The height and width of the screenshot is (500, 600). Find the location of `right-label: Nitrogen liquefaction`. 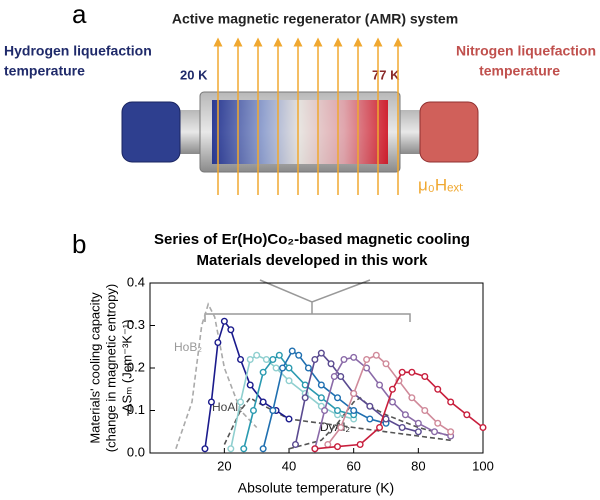

right-label: Nitrogen liquefaction is located at coordinates (526, 51).